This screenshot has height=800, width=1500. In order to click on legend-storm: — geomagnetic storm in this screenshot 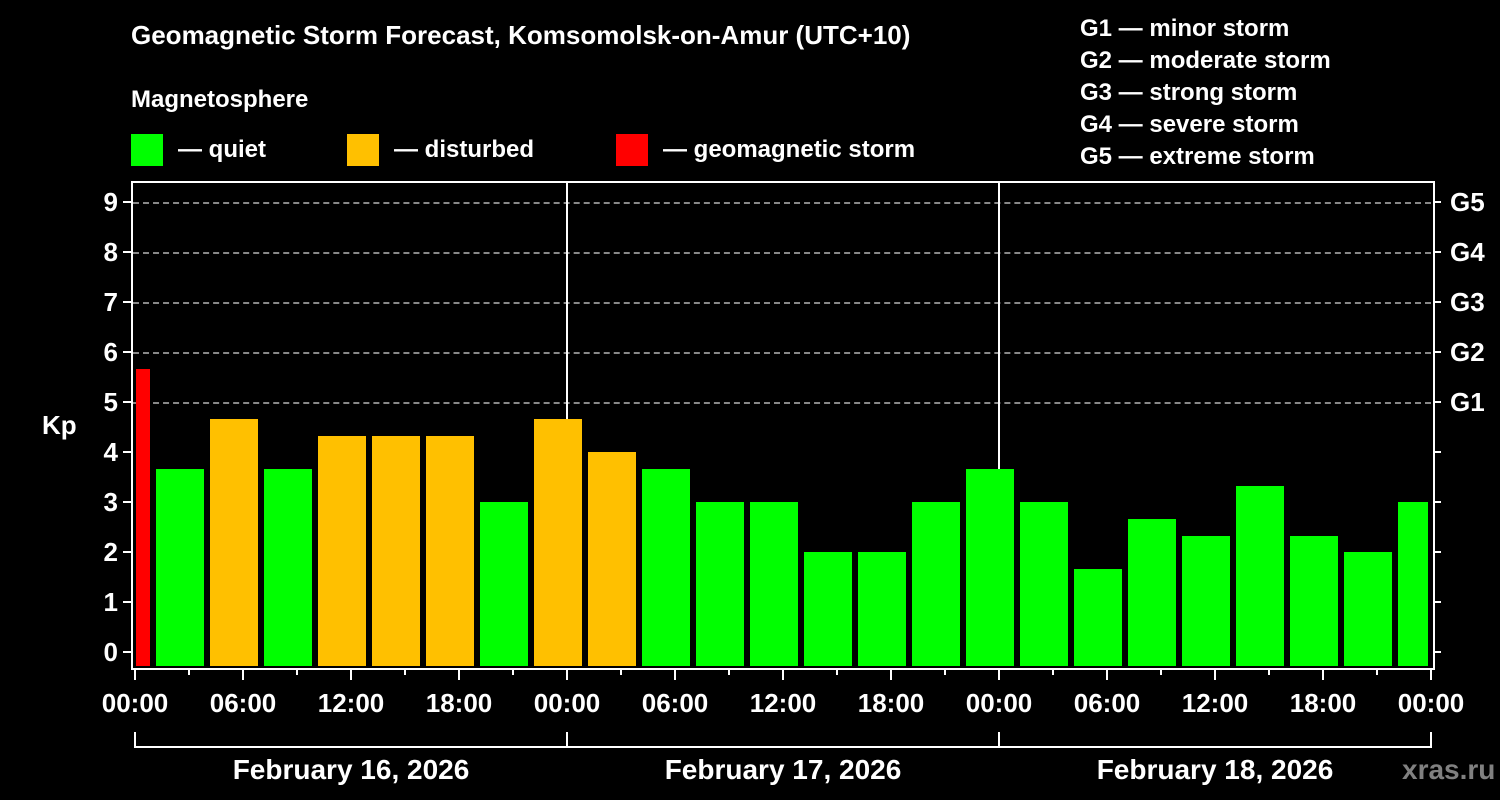, I will do `click(765, 150)`.